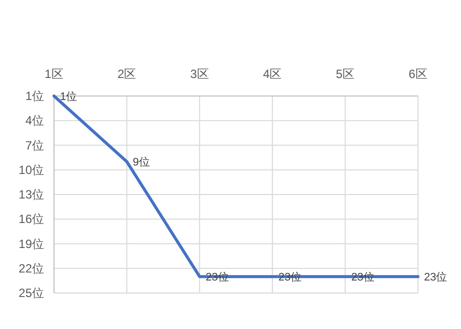  I want to click on x-tick-label: 6区, so click(418, 74).